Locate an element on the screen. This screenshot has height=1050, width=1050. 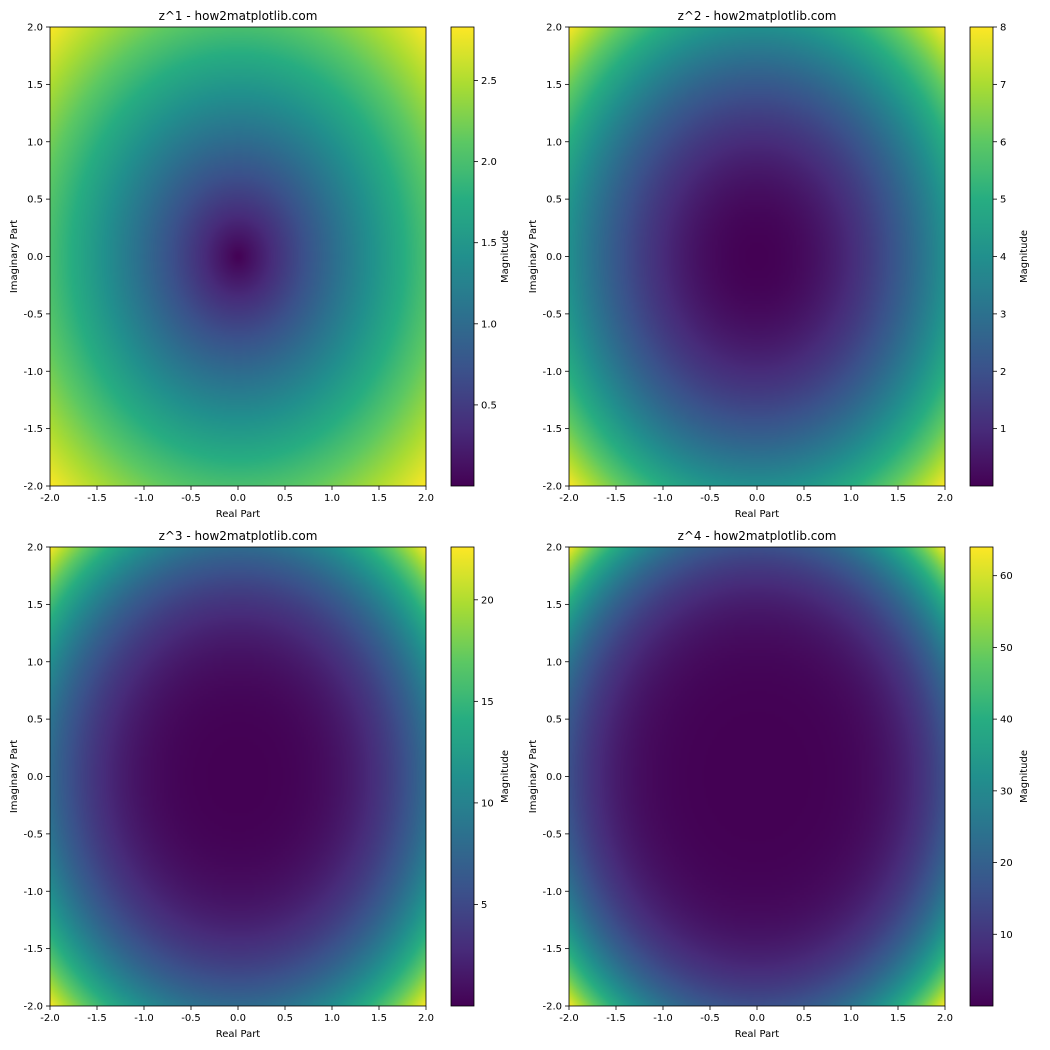
colorbar-tick-label: 1.0 is located at coordinates (489, 324).